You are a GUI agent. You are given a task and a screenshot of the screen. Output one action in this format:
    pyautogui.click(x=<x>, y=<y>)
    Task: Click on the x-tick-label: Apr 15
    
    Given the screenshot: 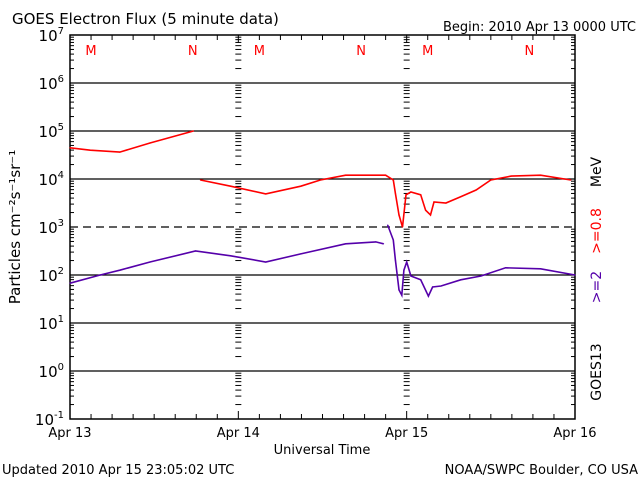 What is the action you would take?
    pyautogui.click(x=406, y=433)
    